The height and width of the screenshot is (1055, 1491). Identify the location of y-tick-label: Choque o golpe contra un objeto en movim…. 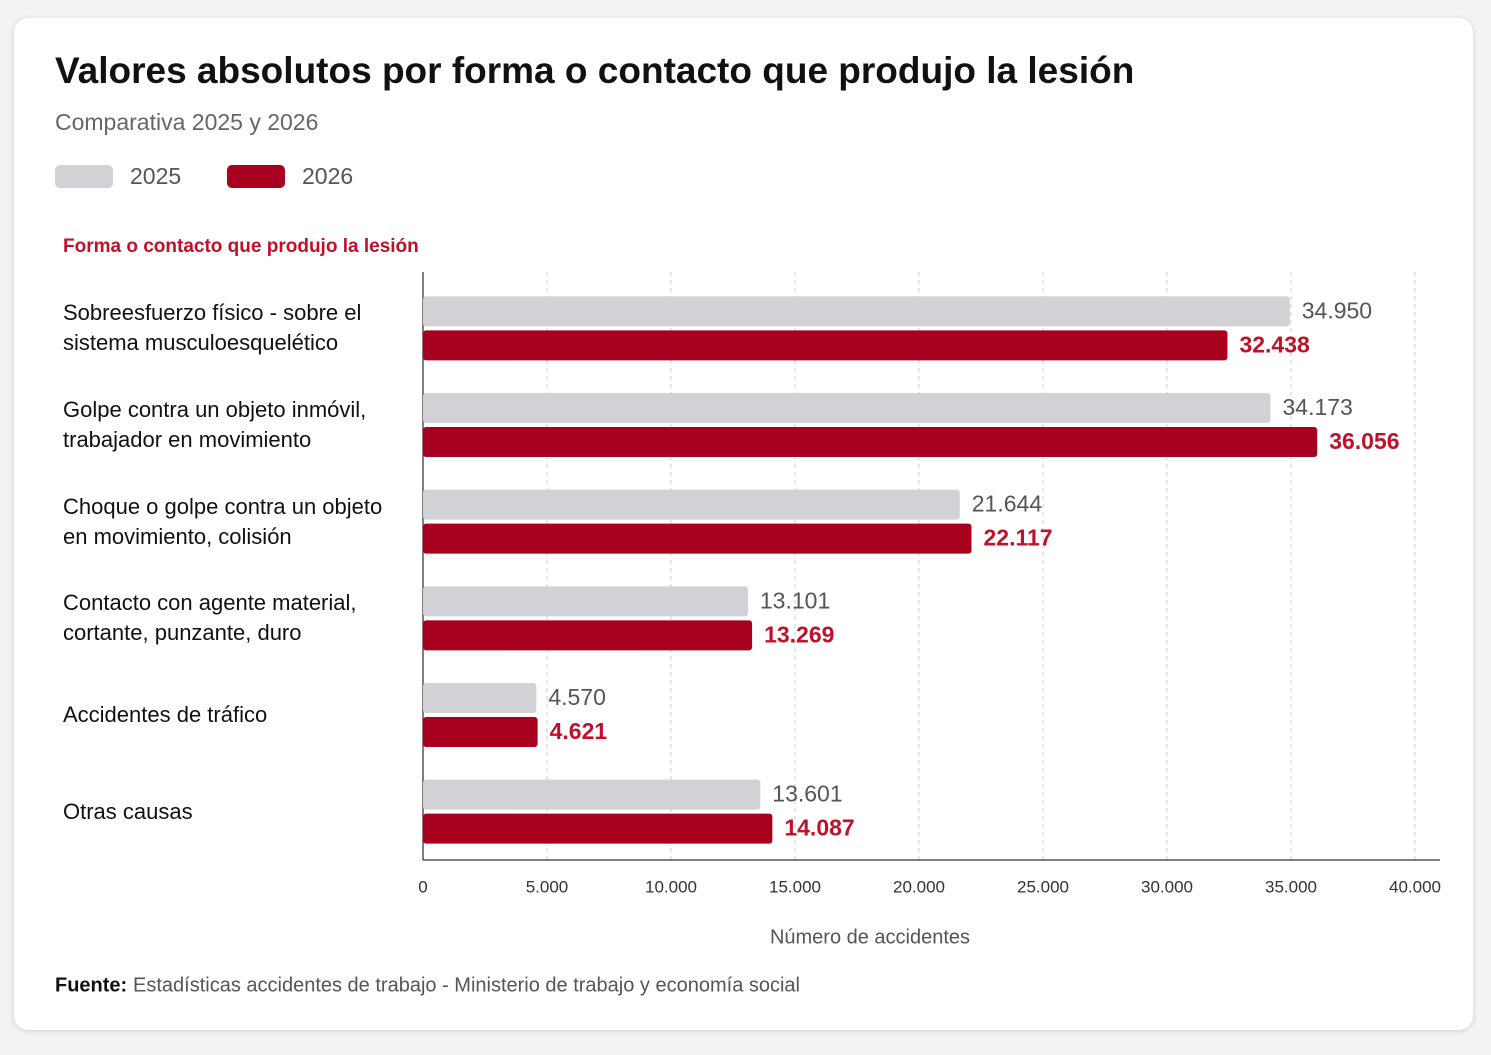
(223, 521).